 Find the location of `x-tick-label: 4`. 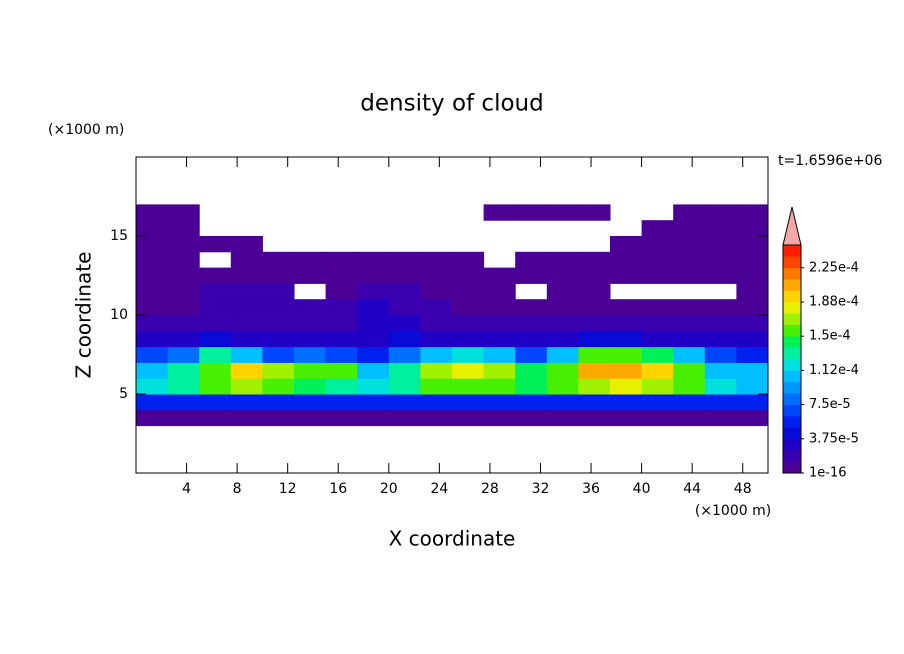

x-tick-label: 4 is located at coordinates (186, 489).